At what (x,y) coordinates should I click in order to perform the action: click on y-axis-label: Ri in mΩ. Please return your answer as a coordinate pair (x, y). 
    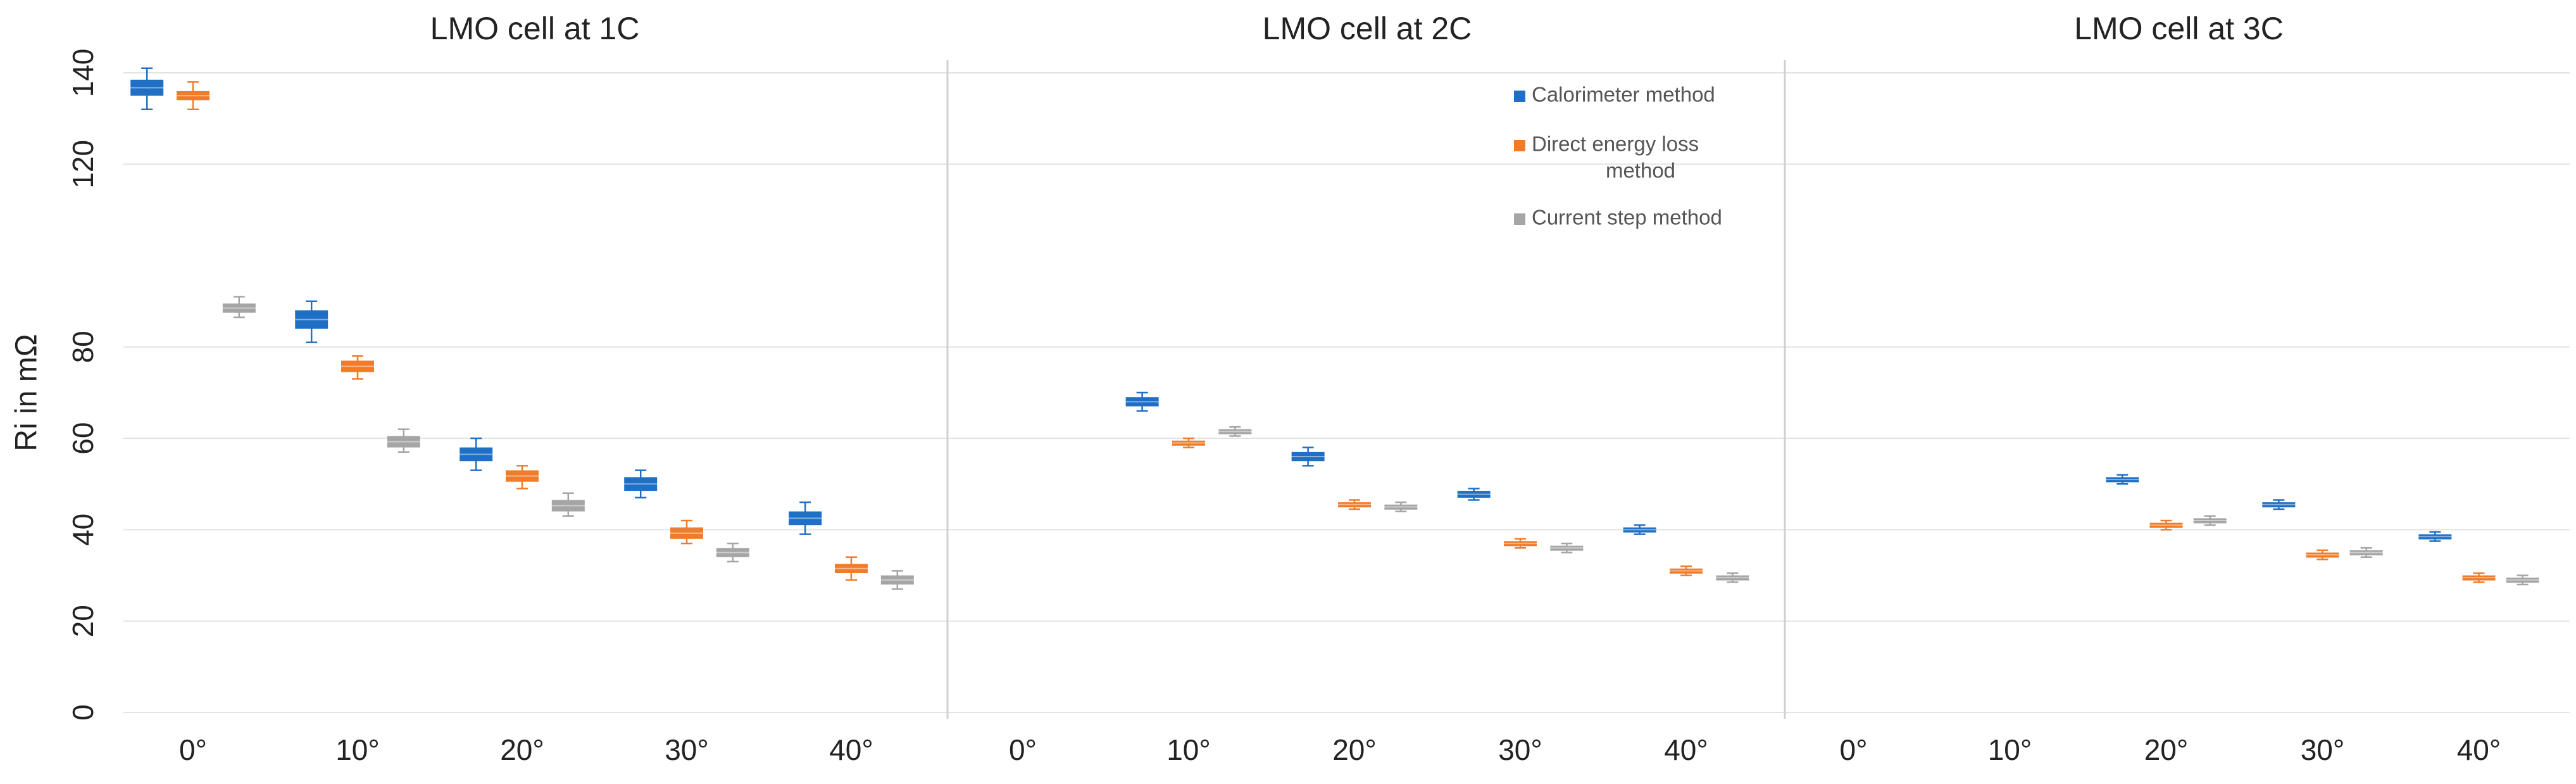
    Looking at the image, I should click on (27, 392).